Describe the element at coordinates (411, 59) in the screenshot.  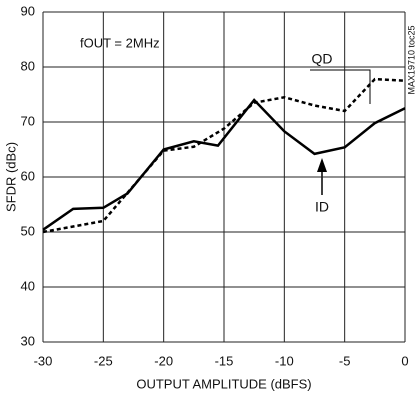
I see `side-note: MAX19710 toc25` at that location.